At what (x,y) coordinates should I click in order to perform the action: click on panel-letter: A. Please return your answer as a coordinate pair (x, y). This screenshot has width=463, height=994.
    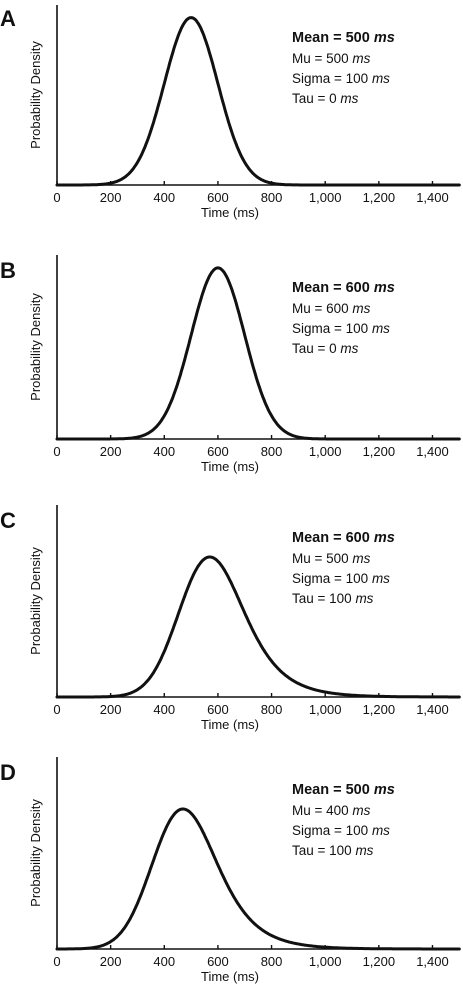
    Looking at the image, I should click on (8, 18).